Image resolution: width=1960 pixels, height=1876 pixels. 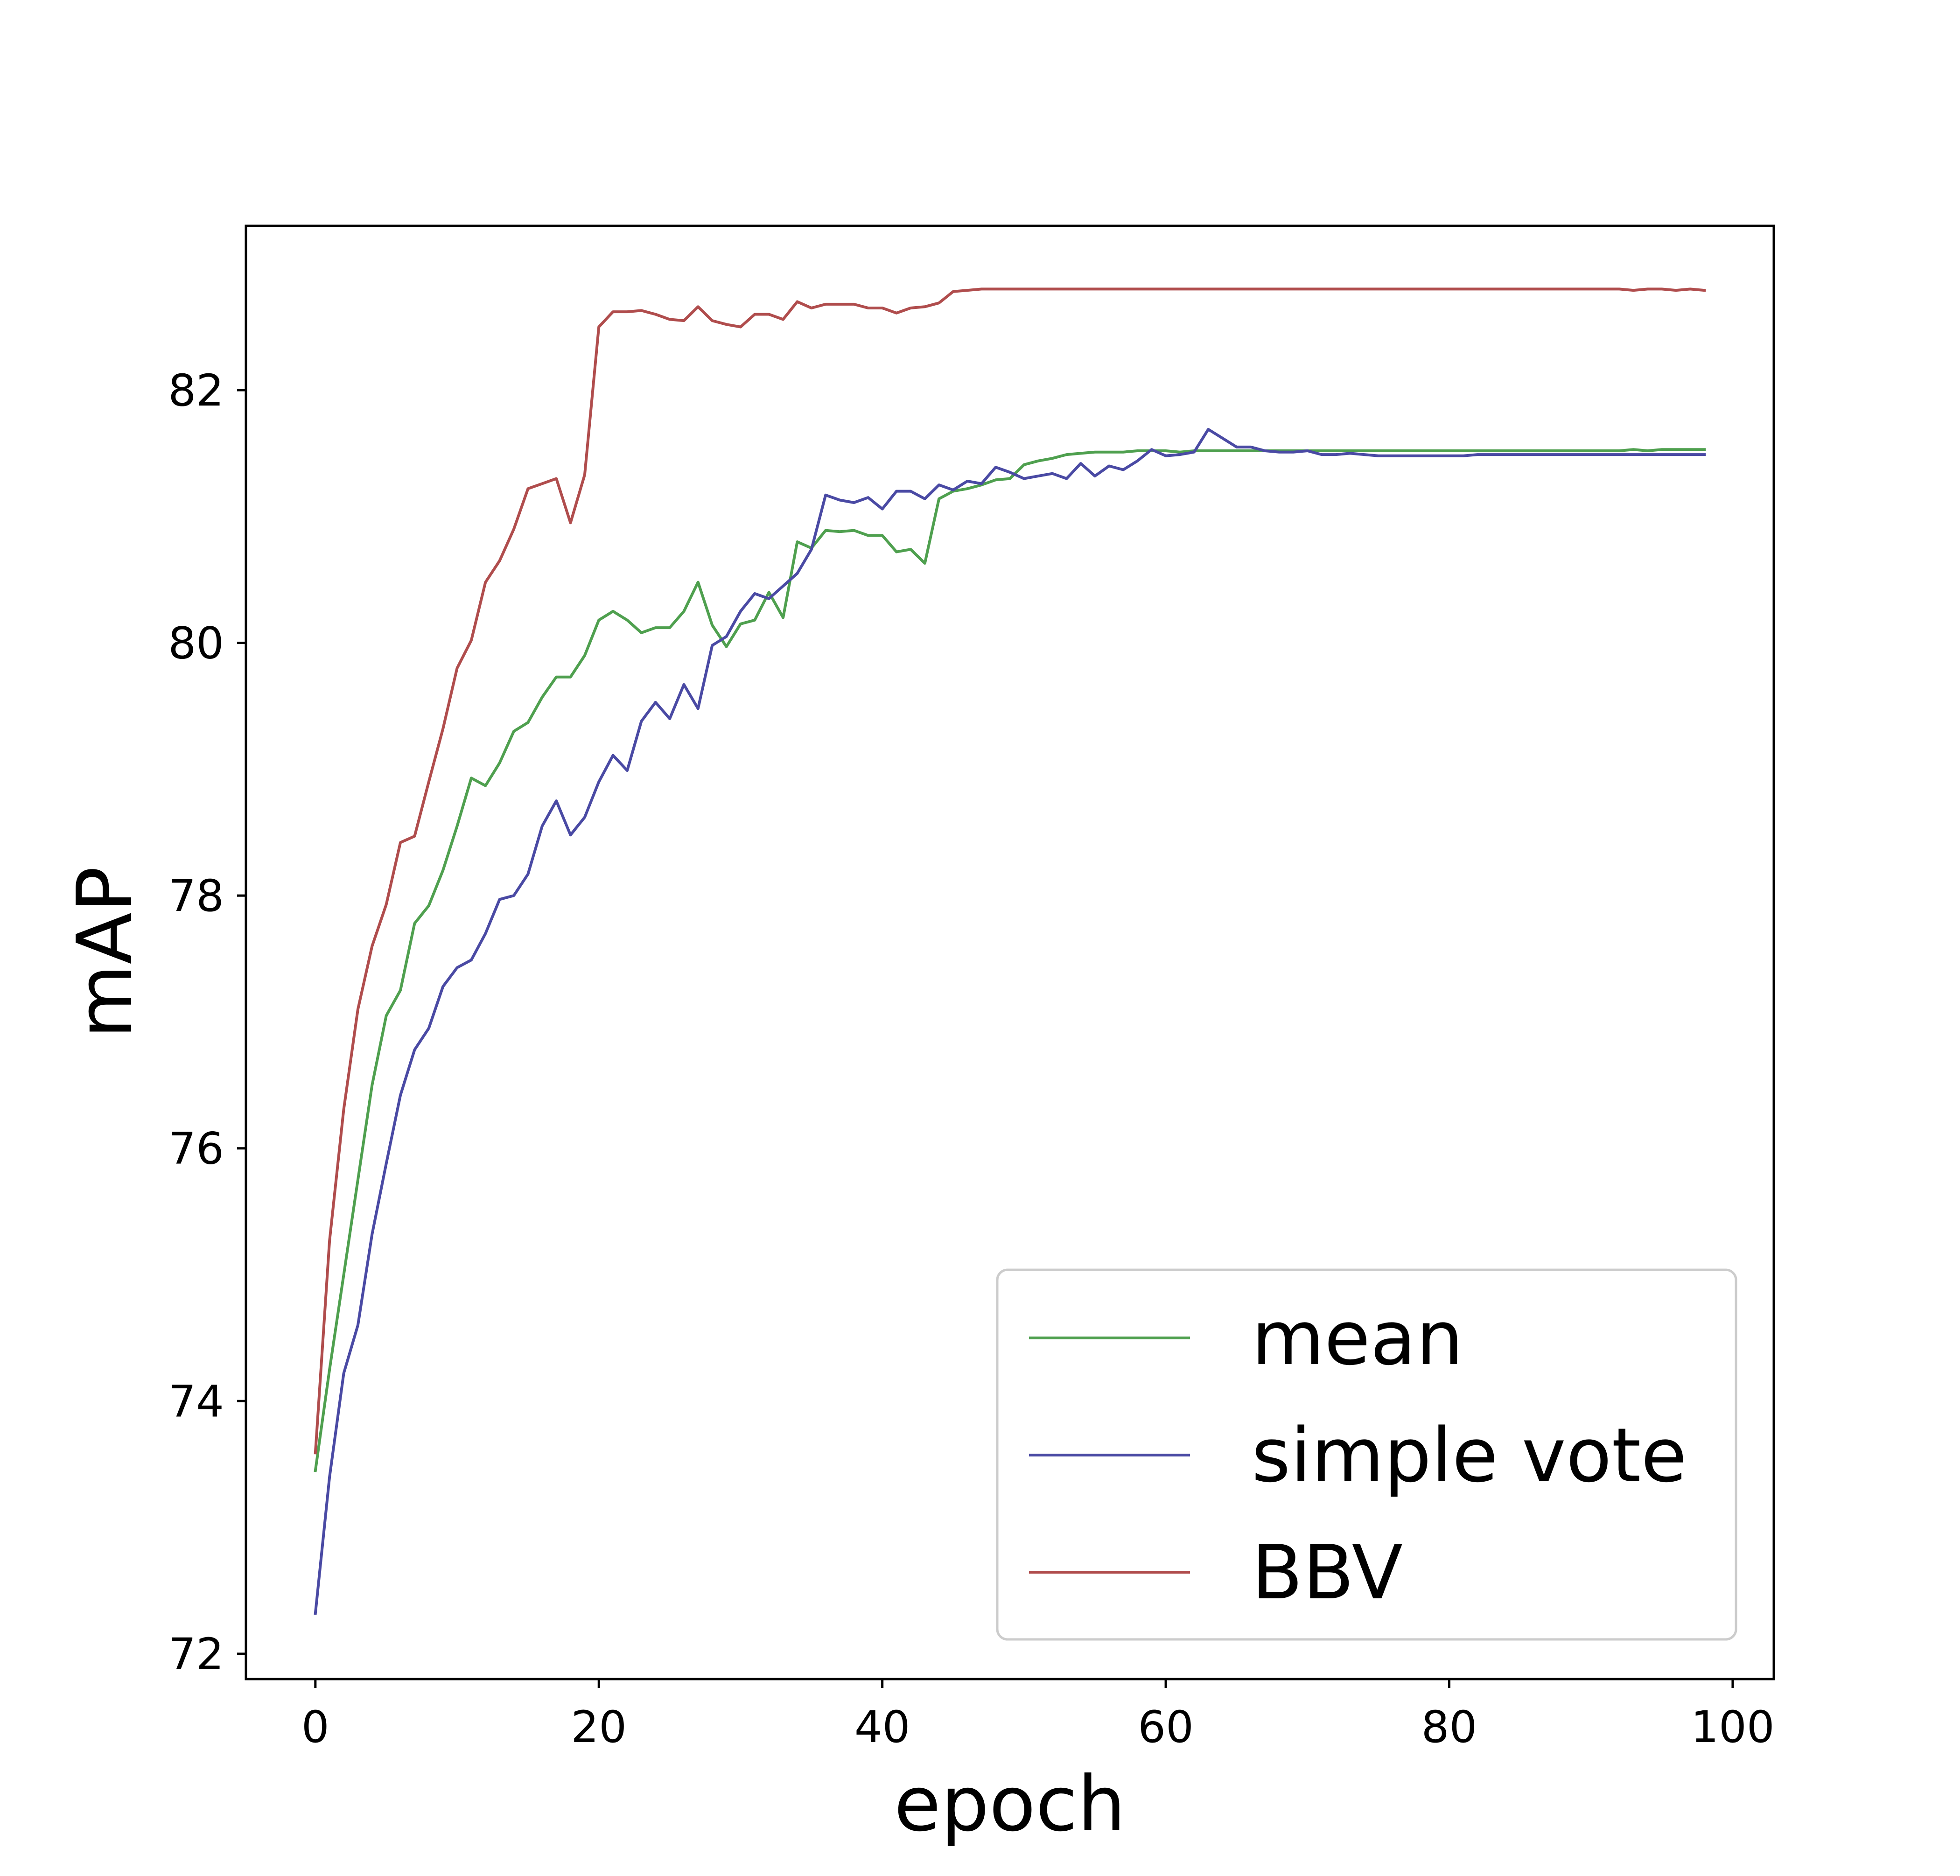 What do you see at coordinates (196, 1654) in the screenshot?
I see `y-tick-label: 72` at bounding box center [196, 1654].